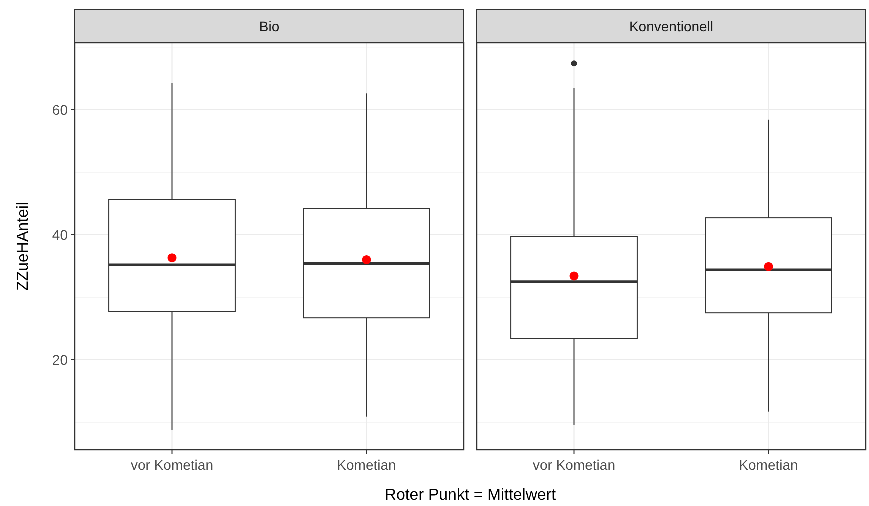  I want to click on text: Roter Punkt = Mittelwert, so click(470, 495).